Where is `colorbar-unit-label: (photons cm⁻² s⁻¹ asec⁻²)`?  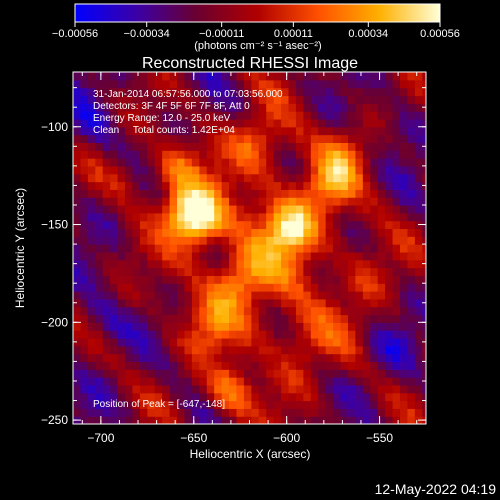
colorbar-unit-label: (photons cm⁻² s⁻¹ asec⁻²) is located at coordinates (257, 46).